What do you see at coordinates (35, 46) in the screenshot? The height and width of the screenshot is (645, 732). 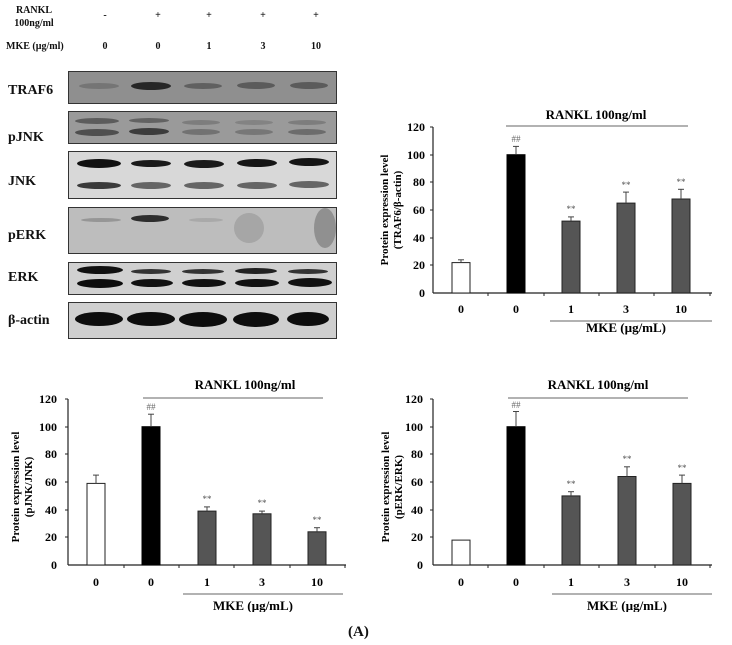 I see `mke-row-label: MKE (µg/ml)` at bounding box center [35, 46].